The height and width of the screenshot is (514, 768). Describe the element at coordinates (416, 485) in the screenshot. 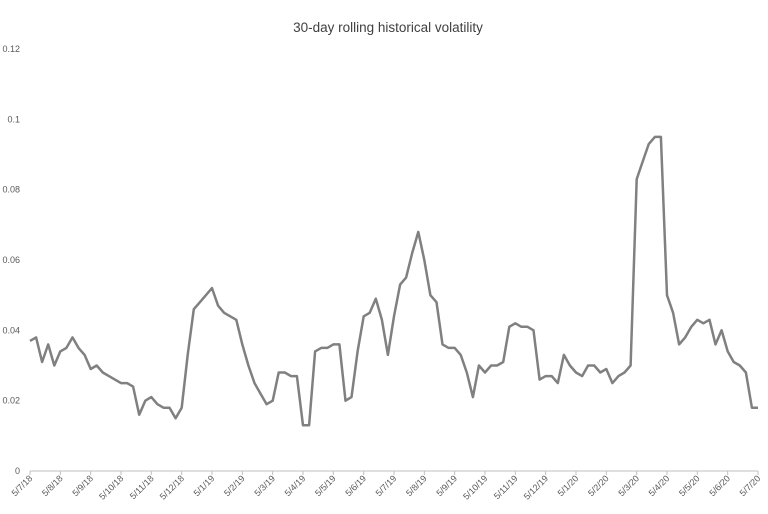

I see `x-tick-label: 5/8/19` at that location.